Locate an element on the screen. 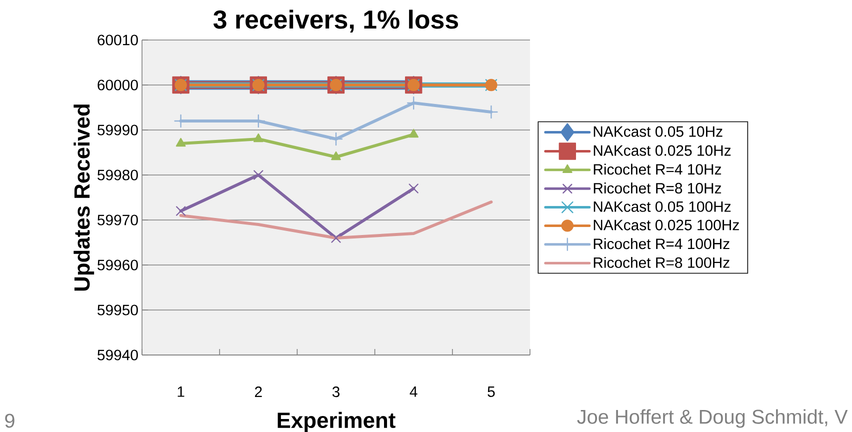 This screenshot has height=432, width=852. y-tick-label: 59970 is located at coordinates (118, 220).